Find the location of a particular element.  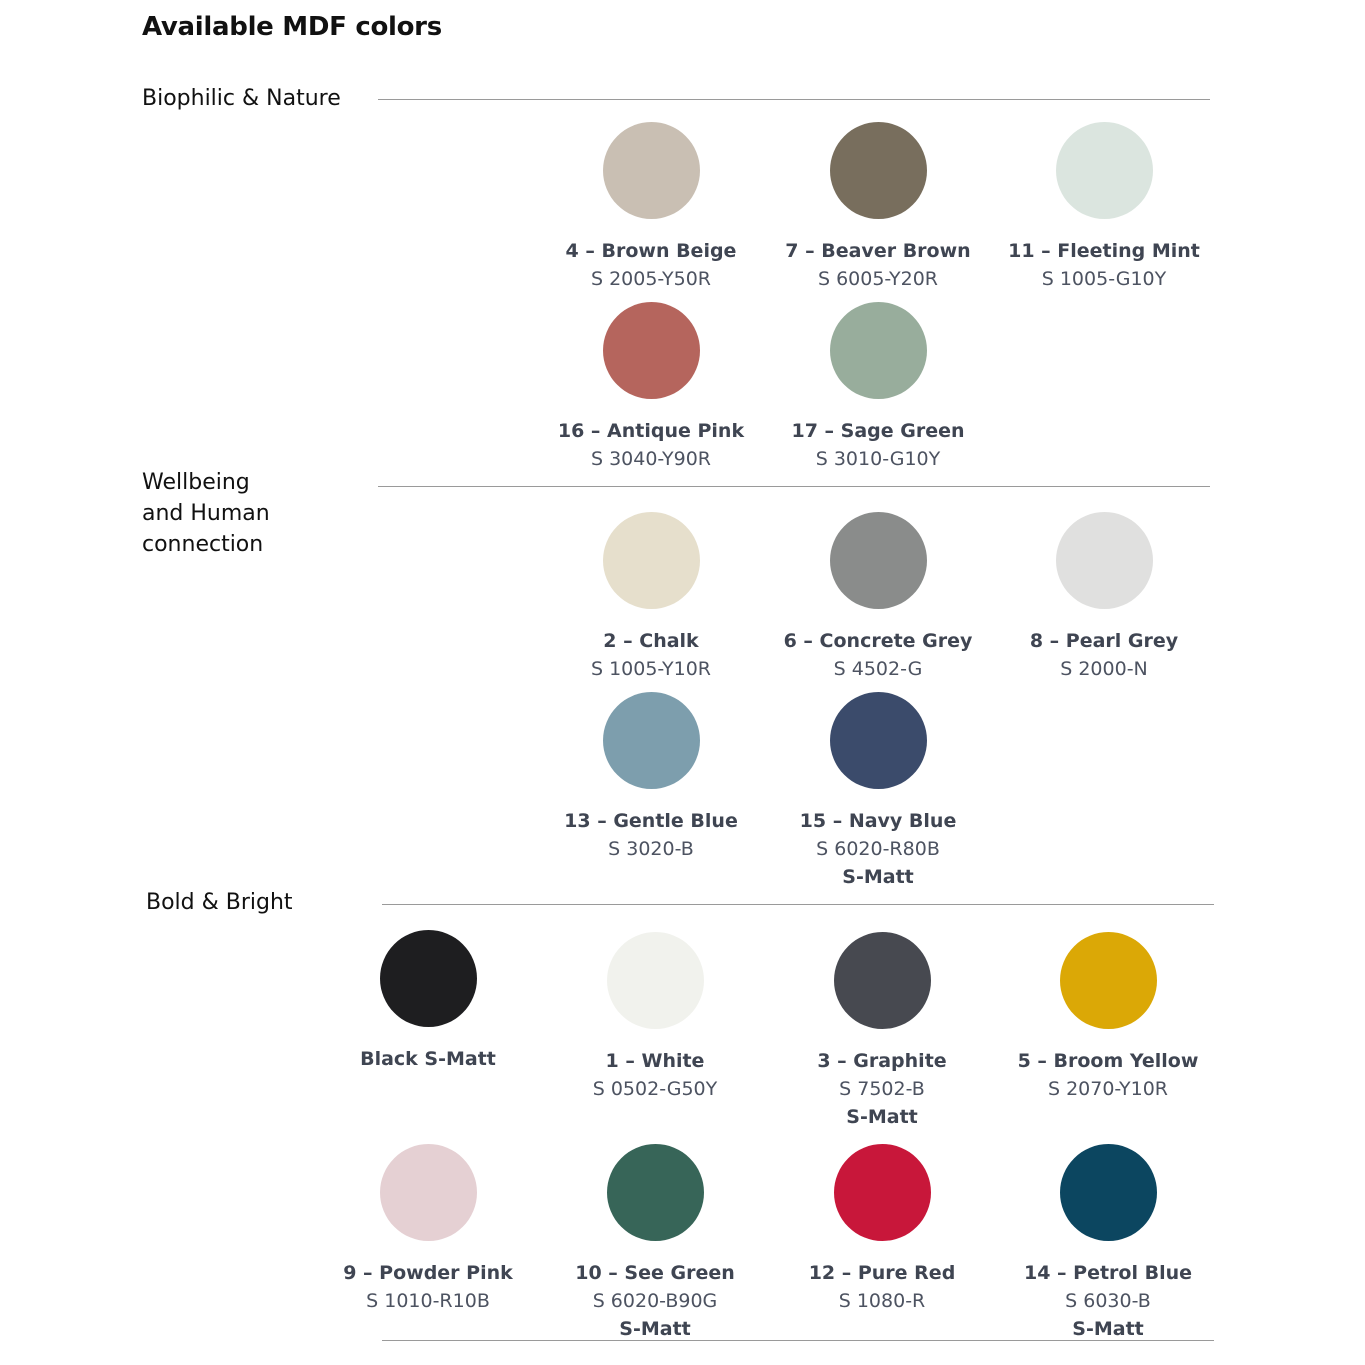

swatch-code: S 7502-B is located at coordinates (882, 1089).